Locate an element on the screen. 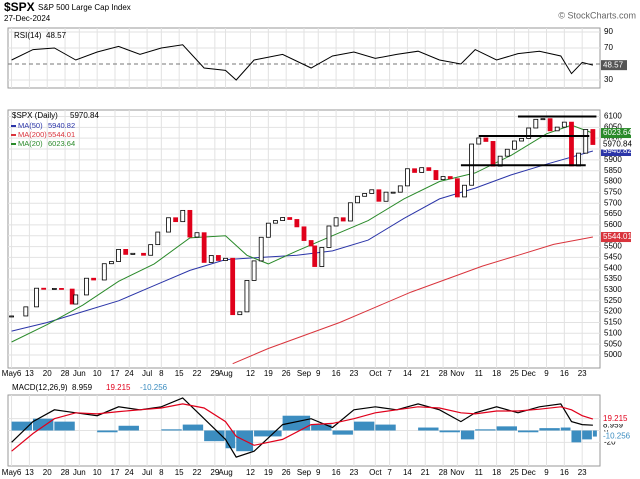 The image size is (640, 479). chart-date: 27-Dec-2024 is located at coordinates (27, 18).